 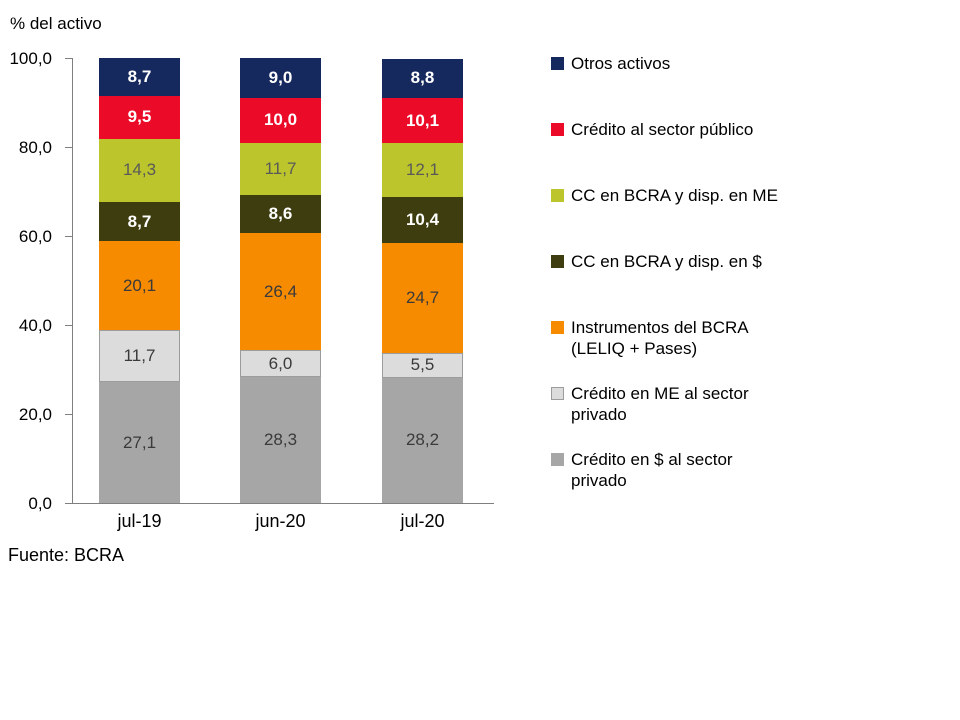 I want to click on bar-value-label: 6,0, so click(x=280, y=363).